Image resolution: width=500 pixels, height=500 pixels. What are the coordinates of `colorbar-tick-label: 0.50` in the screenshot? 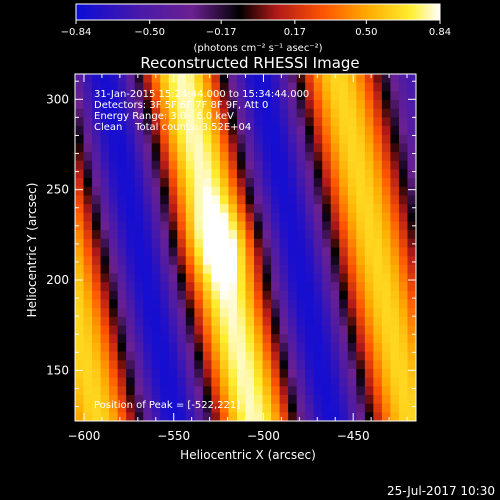 It's located at (366, 32).